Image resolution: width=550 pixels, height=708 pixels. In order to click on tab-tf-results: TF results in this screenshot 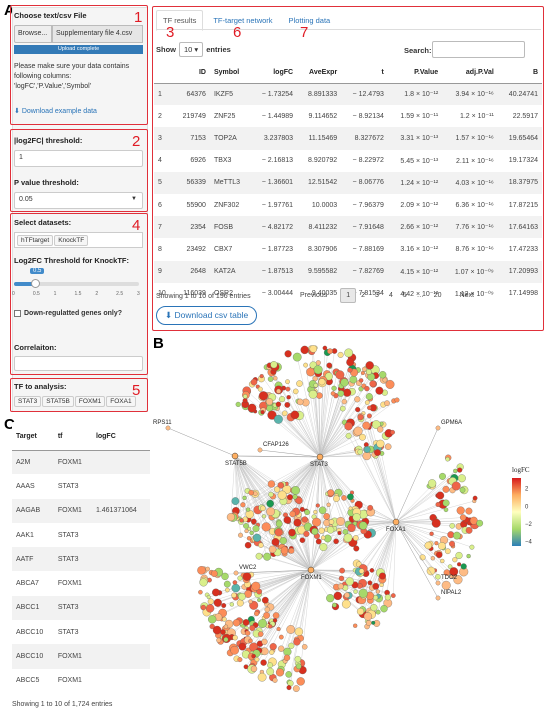, I will do `click(179, 20)`.